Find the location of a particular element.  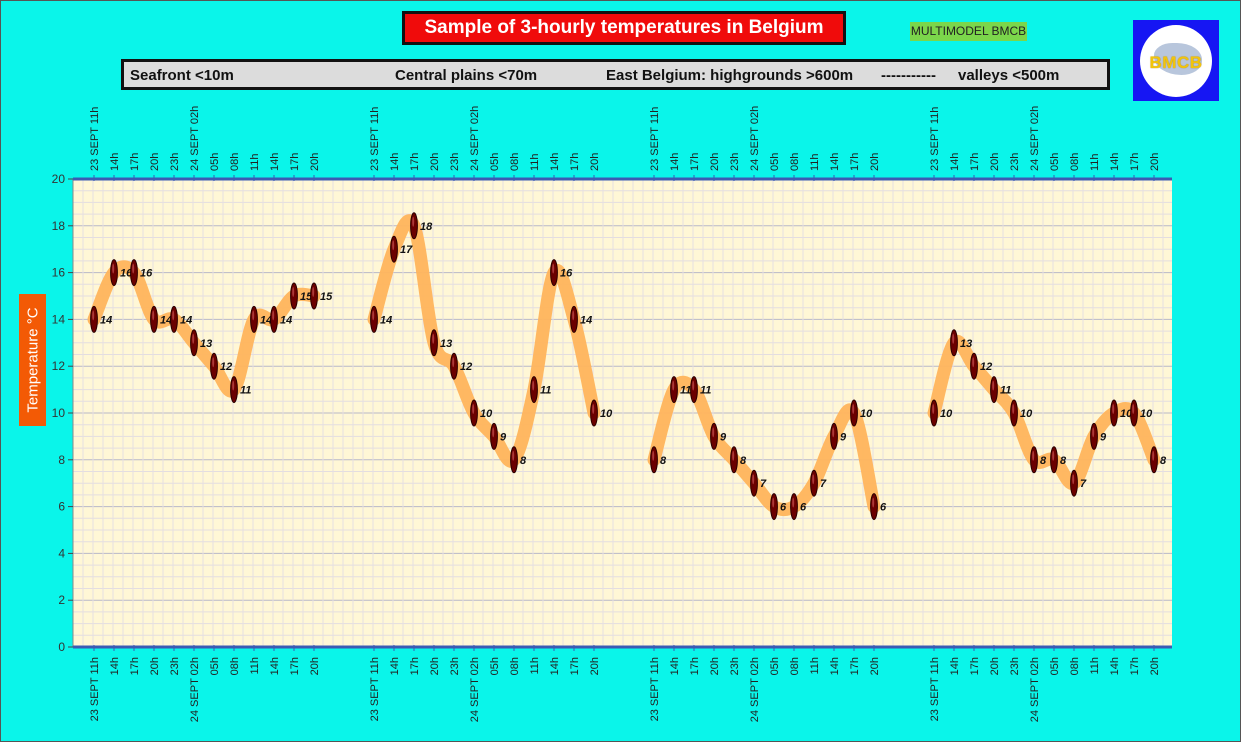

x-tick-label-bottom: 11h is located at coordinates (815, 666).